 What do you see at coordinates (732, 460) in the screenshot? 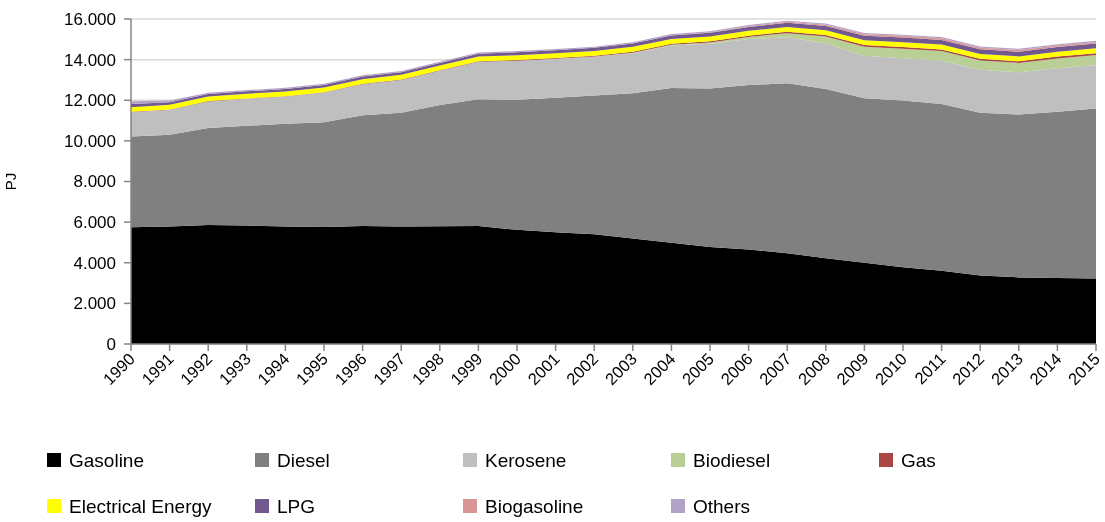
I see `legend-label: Biodiesel` at bounding box center [732, 460].